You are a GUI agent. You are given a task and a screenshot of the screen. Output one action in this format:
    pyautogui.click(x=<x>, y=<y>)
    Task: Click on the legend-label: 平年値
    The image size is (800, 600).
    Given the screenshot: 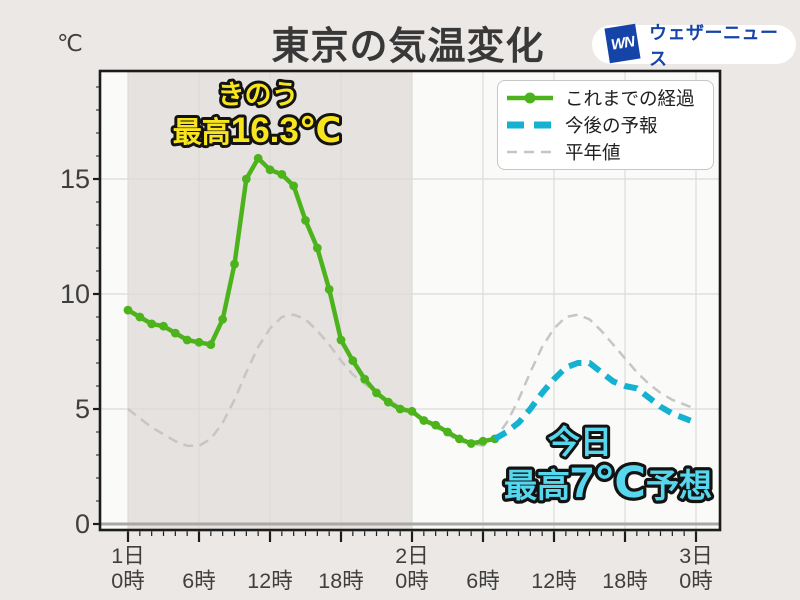 What is the action you would take?
    pyautogui.click(x=593, y=152)
    